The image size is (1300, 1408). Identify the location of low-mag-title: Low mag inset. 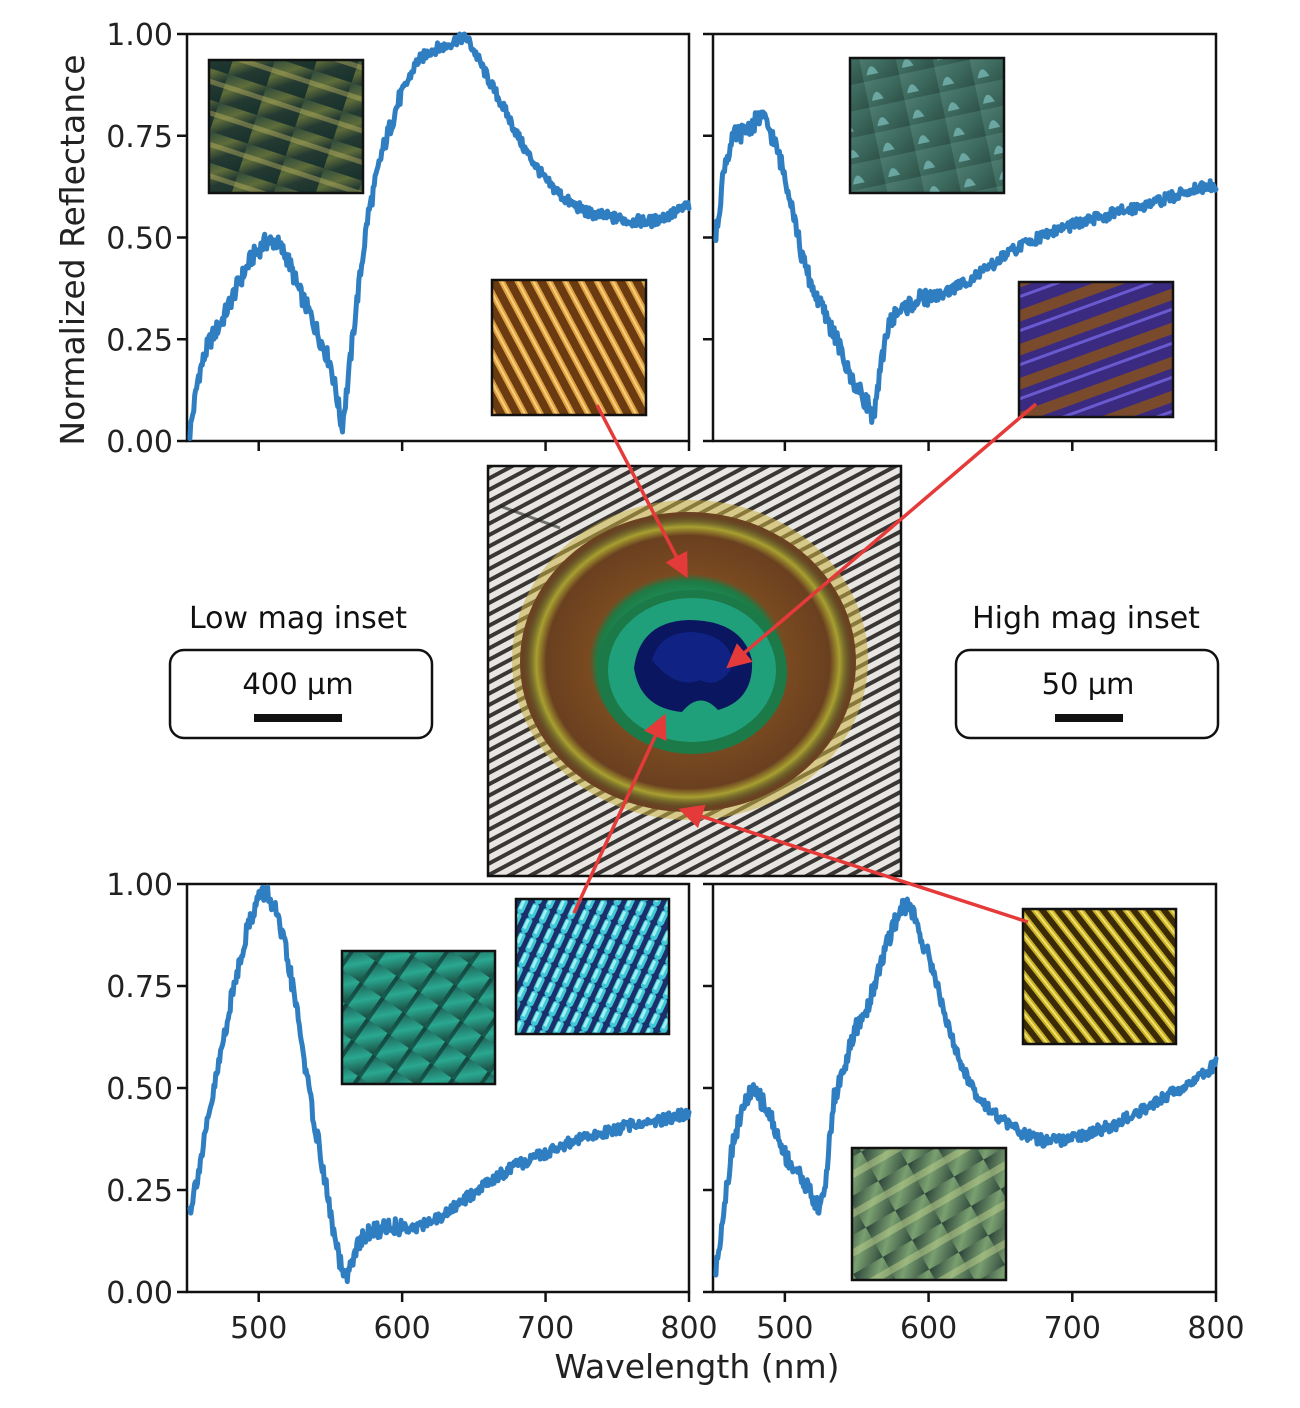
(298, 618).